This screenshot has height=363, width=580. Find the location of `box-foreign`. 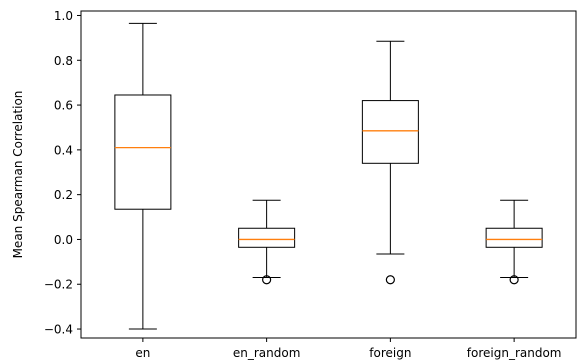

box-foreign is located at coordinates (390, 162).